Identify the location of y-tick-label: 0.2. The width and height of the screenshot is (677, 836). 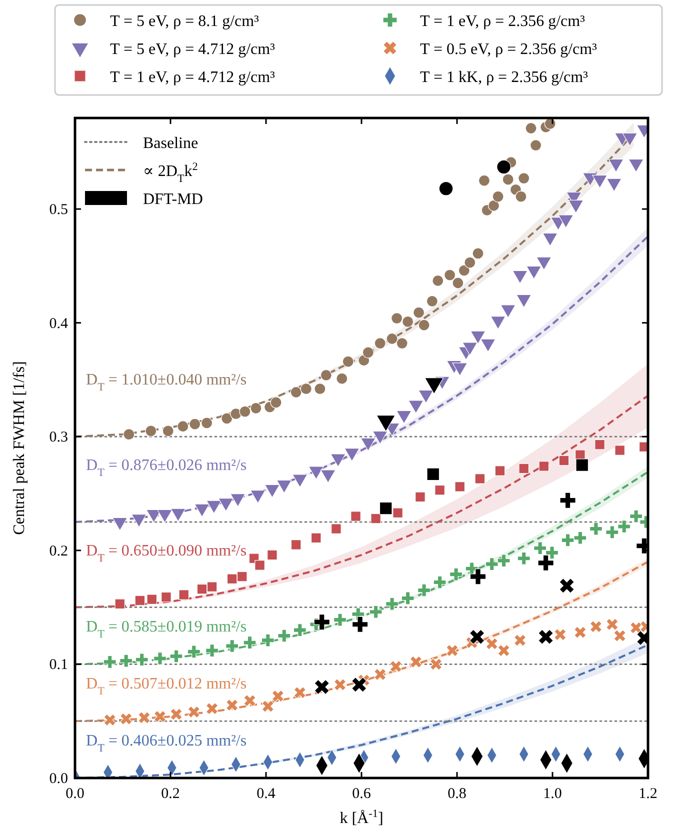
(58, 551).